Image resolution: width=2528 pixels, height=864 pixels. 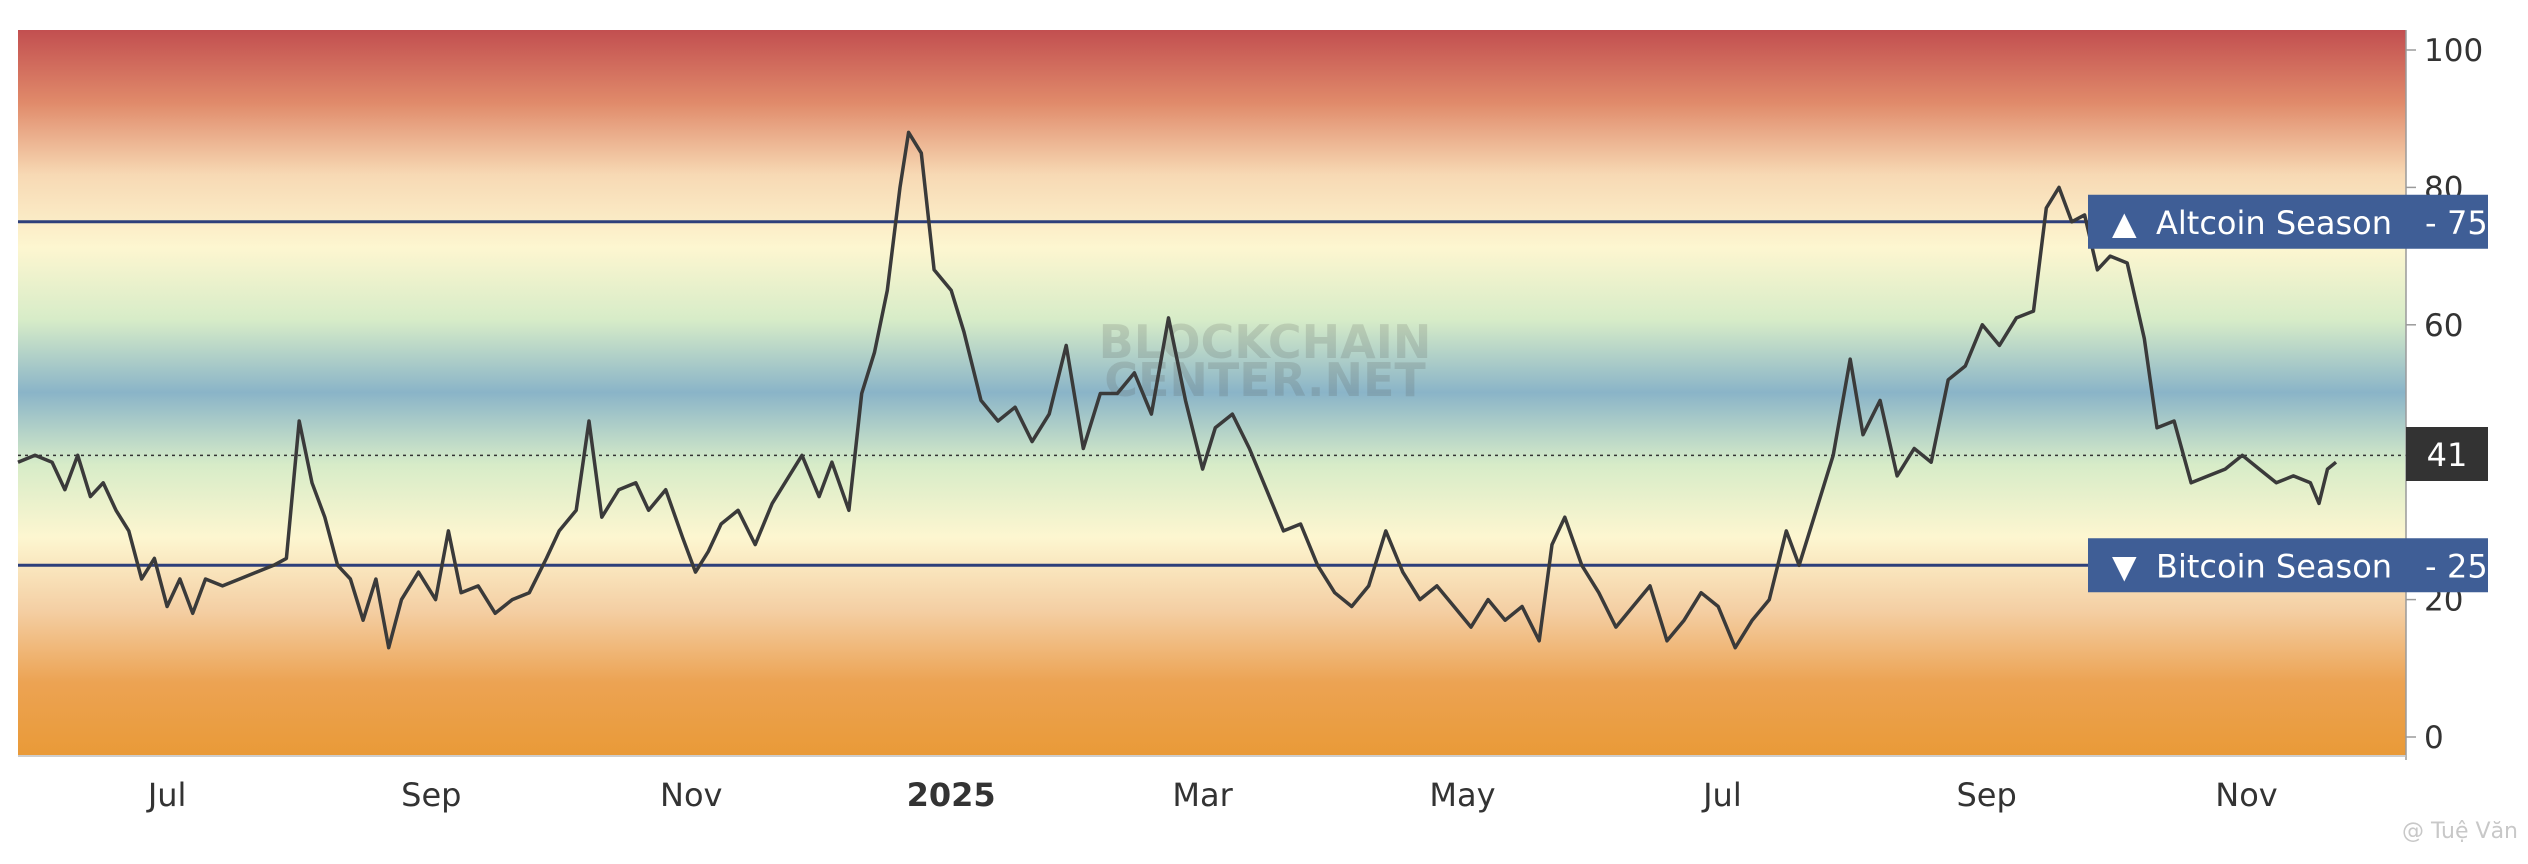 I want to click on threshold-badge-value: 75, so click(x=2467, y=223).